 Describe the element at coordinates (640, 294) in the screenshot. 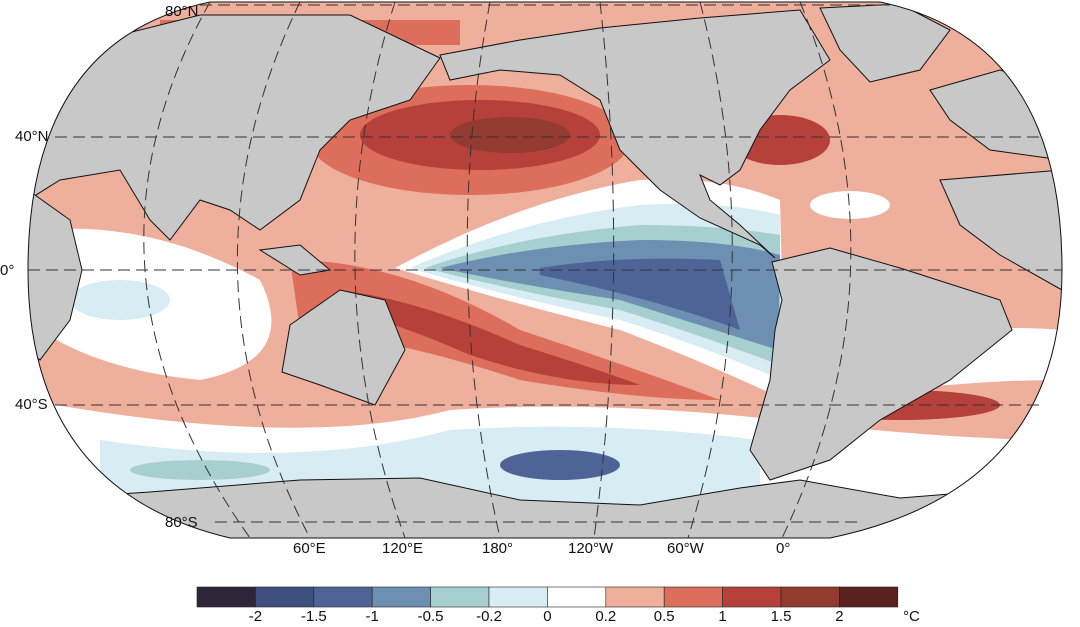

I see `anomaly-colder-epac` at that location.